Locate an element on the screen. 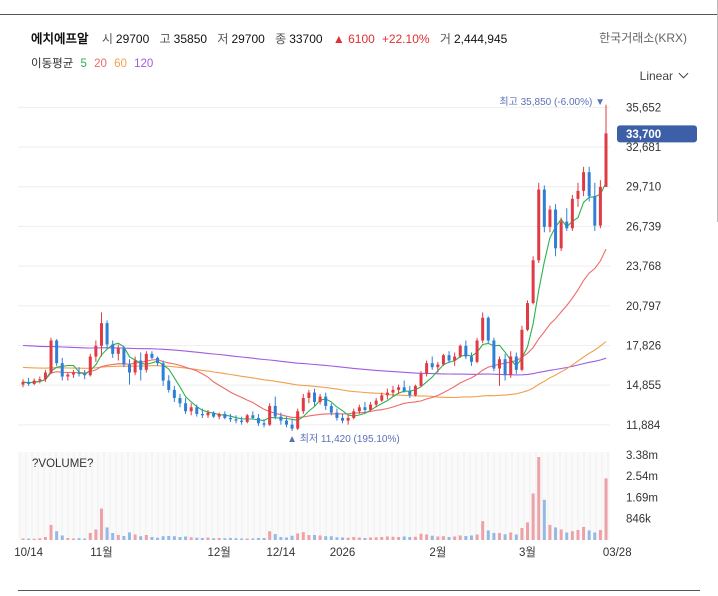 This screenshot has height=596, width=718. ma-legend-120: 120 is located at coordinates (144, 64).